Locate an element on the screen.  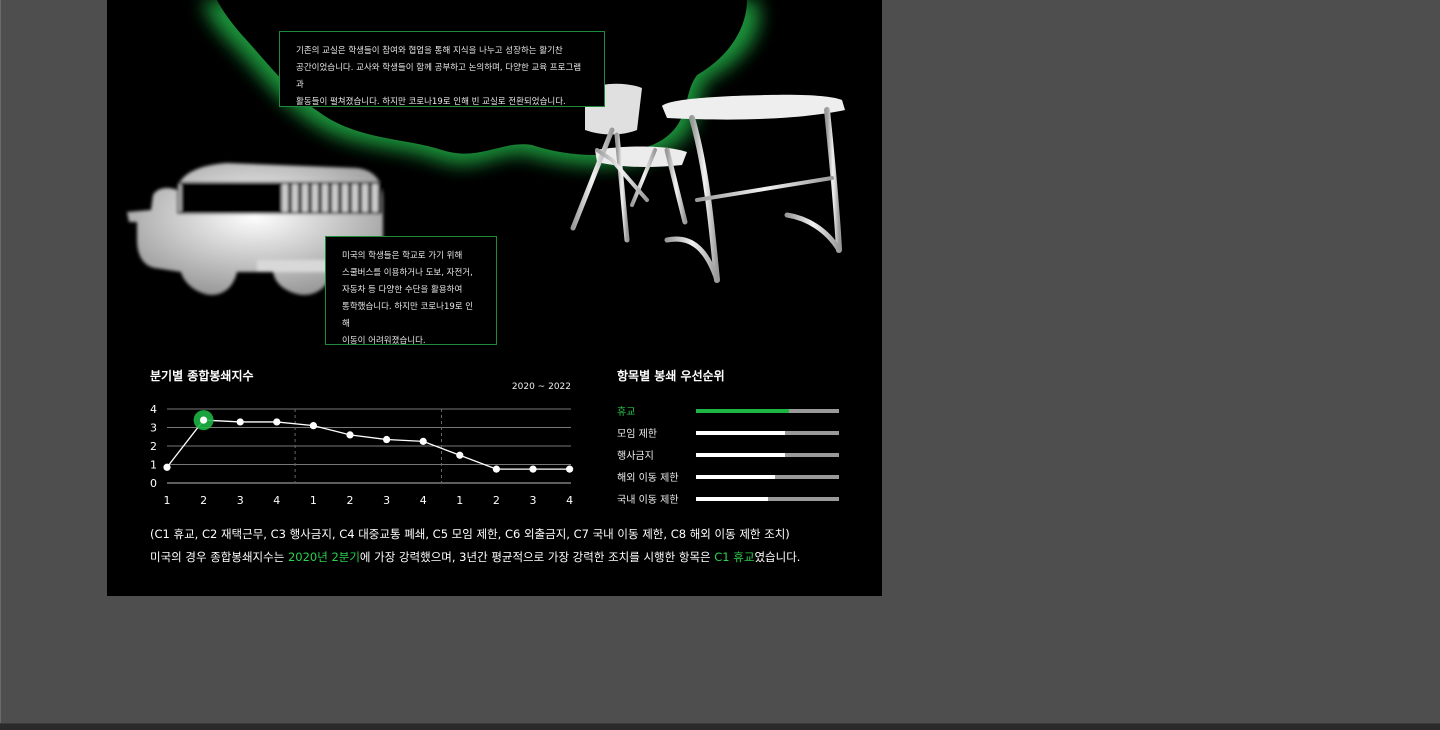
desk-icon is located at coordinates (753, 188).